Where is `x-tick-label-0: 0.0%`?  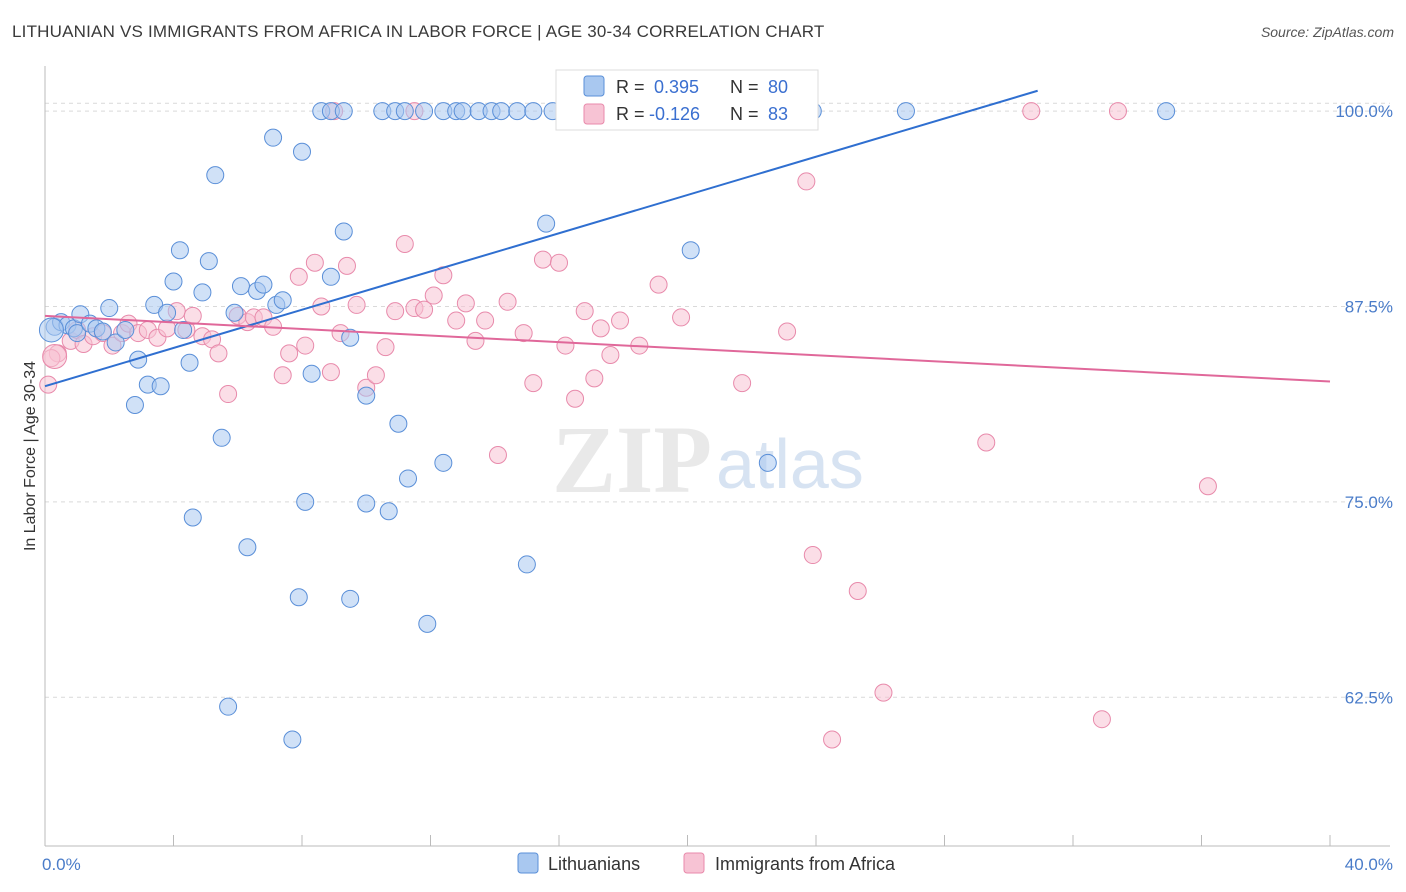
x-tick-label-0: 0.0% is located at coordinates (61, 864).